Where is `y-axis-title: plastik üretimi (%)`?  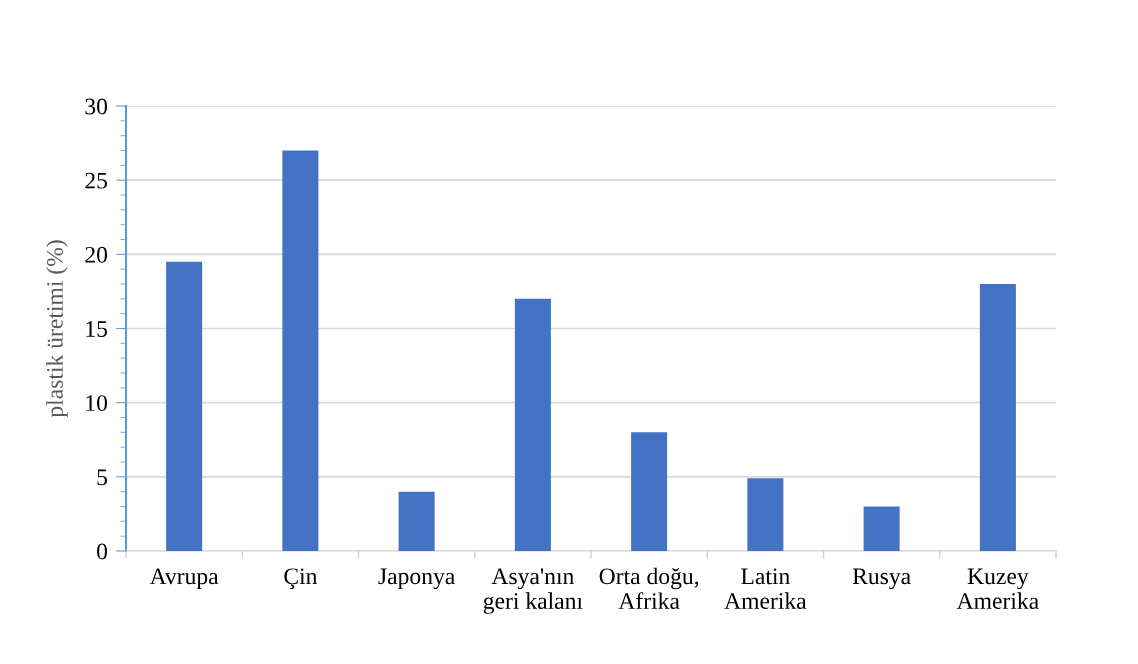 y-axis-title: plastik üretimi (%) is located at coordinates (57, 329).